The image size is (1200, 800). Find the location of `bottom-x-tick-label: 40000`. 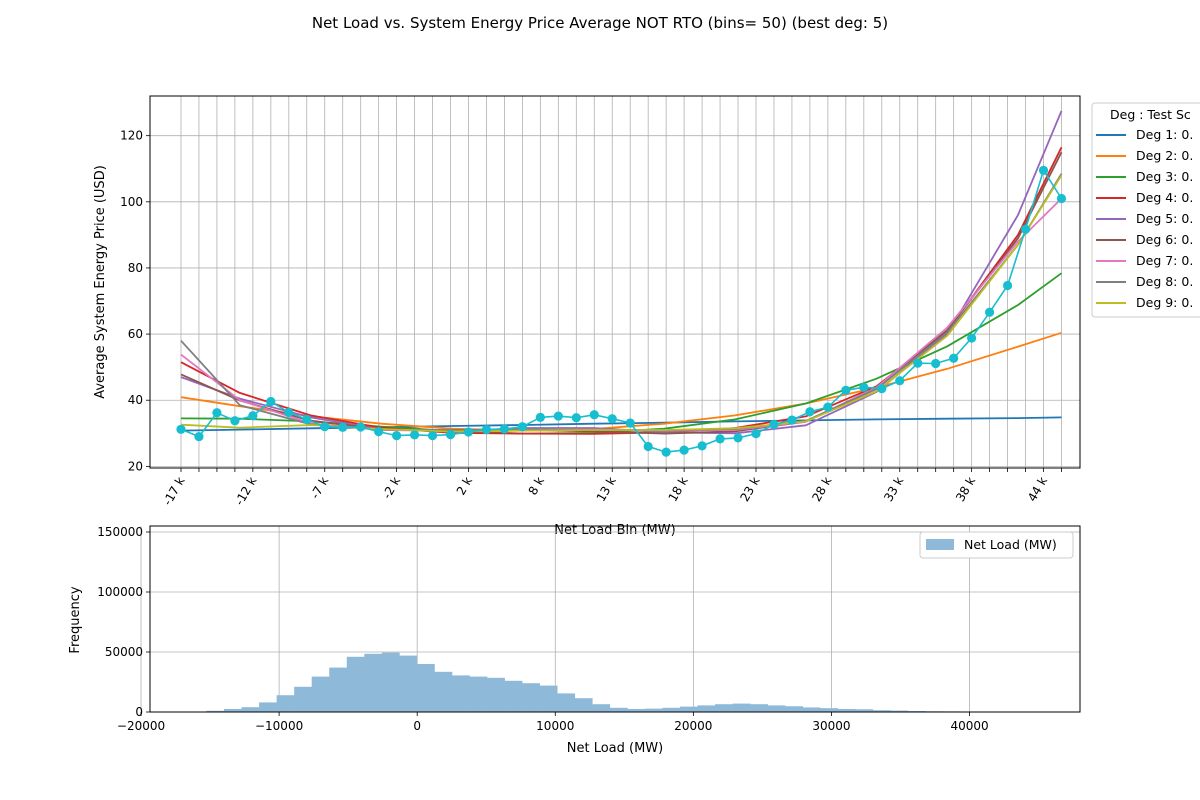

bottom-x-tick-label: 40000 is located at coordinates (969, 726).